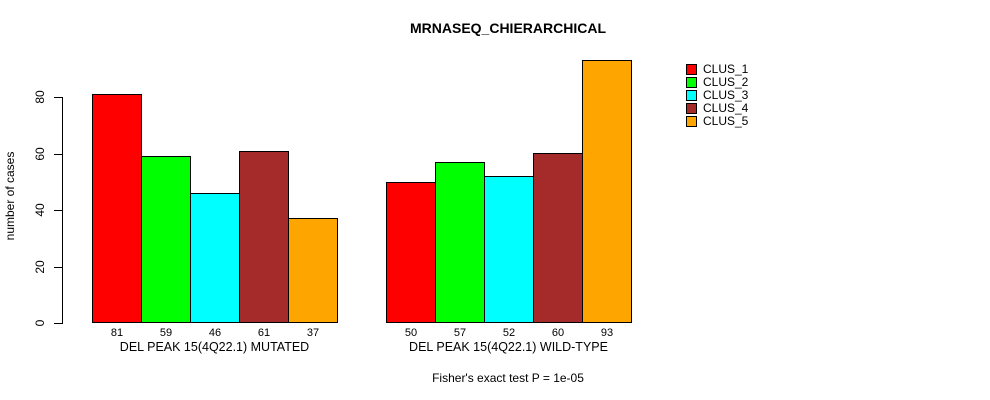 Image resolution: width=990 pixels, height=400 pixels. What do you see at coordinates (264, 237) in the screenshot?
I see `bar-clus_4-group1` at bounding box center [264, 237].